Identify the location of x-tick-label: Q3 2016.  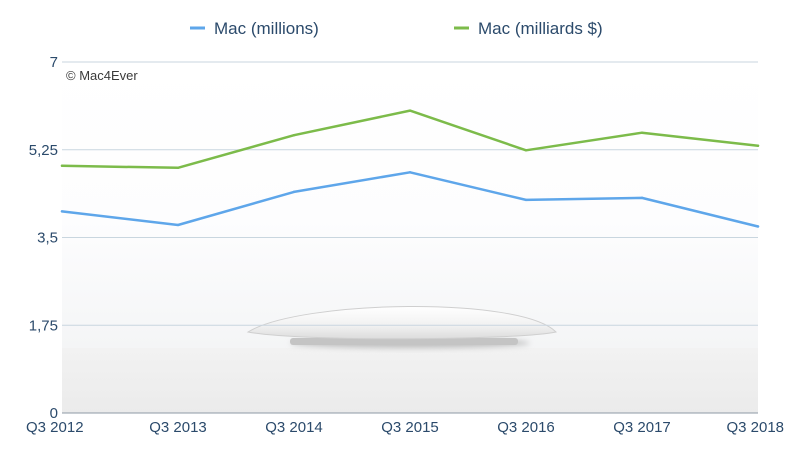
(526, 427).